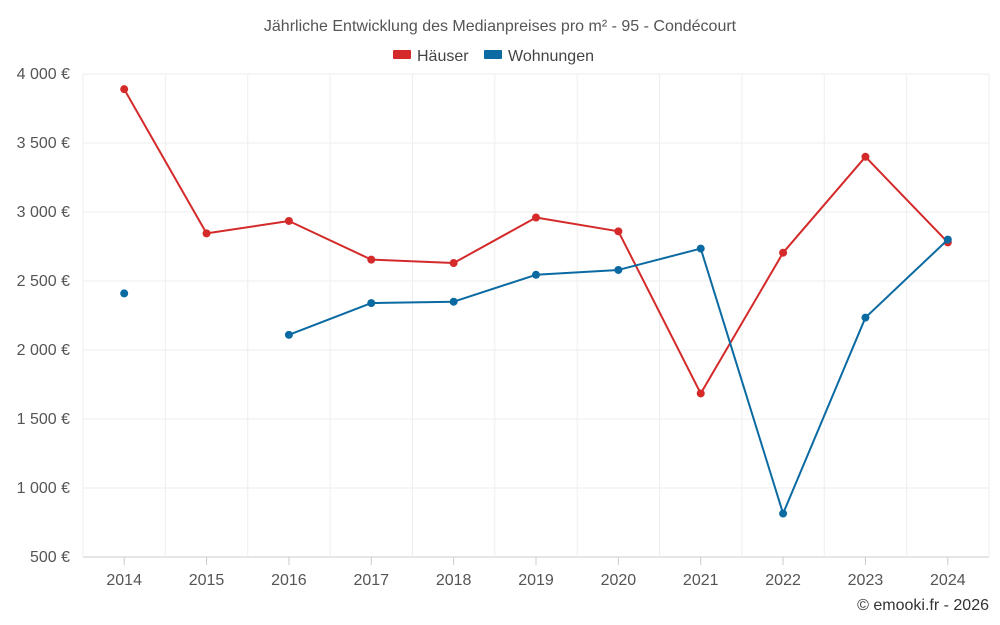 The width and height of the screenshot is (1000, 625). What do you see at coordinates (551, 56) in the screenshot?
I see `legend-label: Wohnungen` at bounding box center [551, 56].